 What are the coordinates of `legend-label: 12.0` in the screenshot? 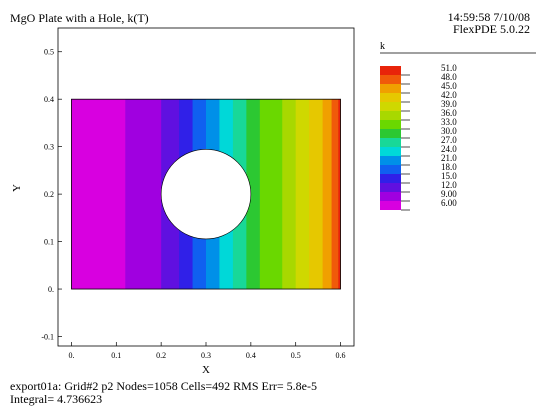 It's located at (449, 185).